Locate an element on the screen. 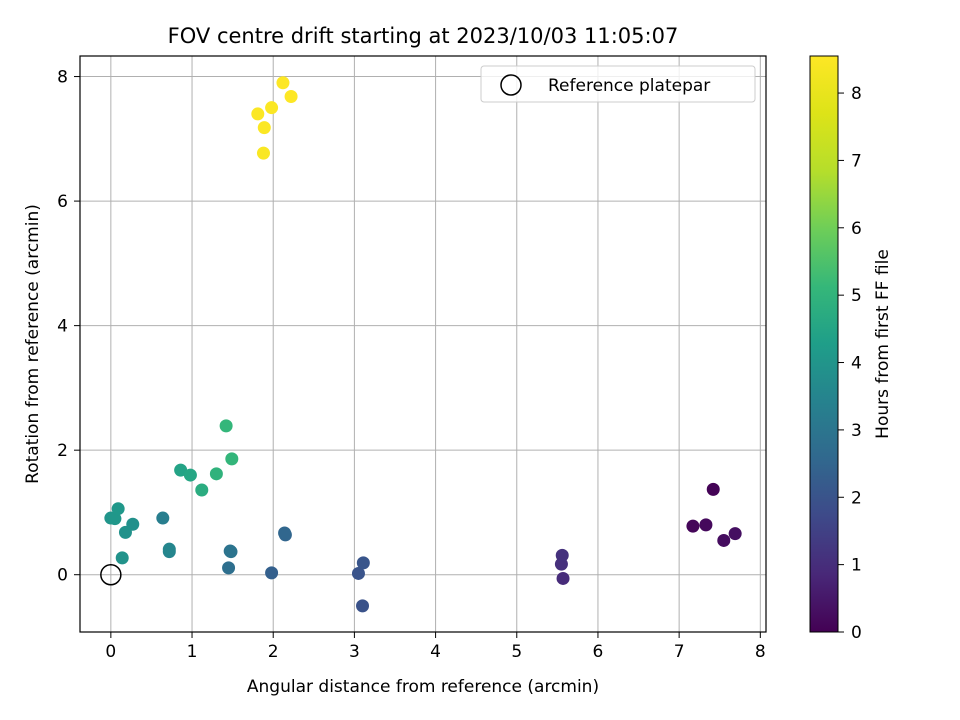  colorbar-tick-label: 7 is located at coordinates (856, 161).